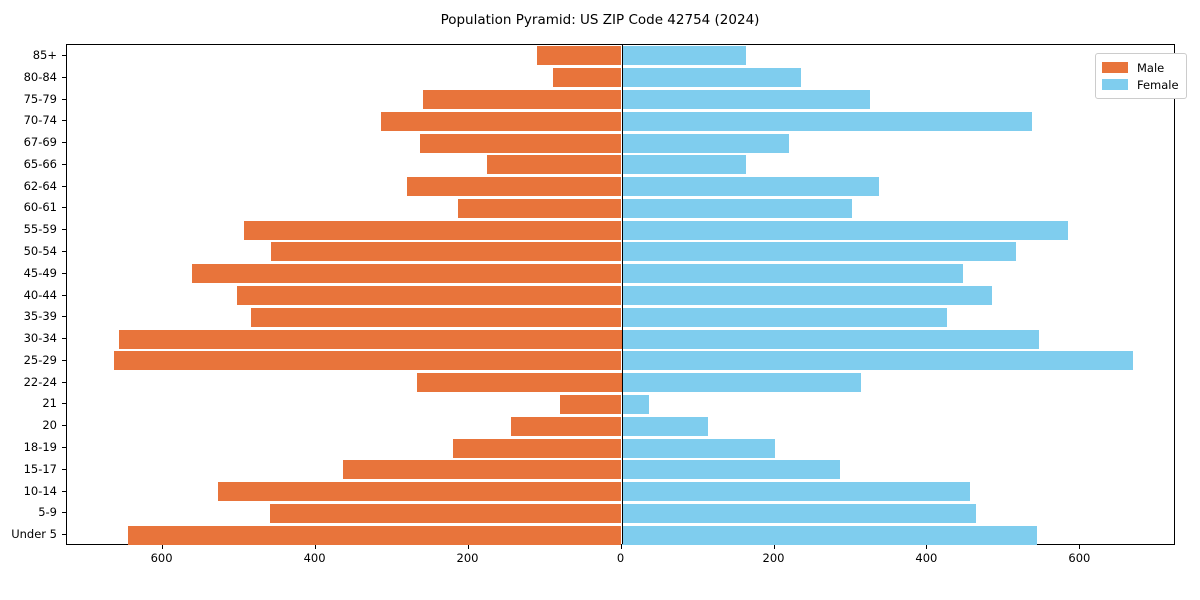 This screenshot has height=600, width=1200. Describe the element at coordinates (49, 425) in the screenshot. I see `y-tick-label-20: 20` at that location.